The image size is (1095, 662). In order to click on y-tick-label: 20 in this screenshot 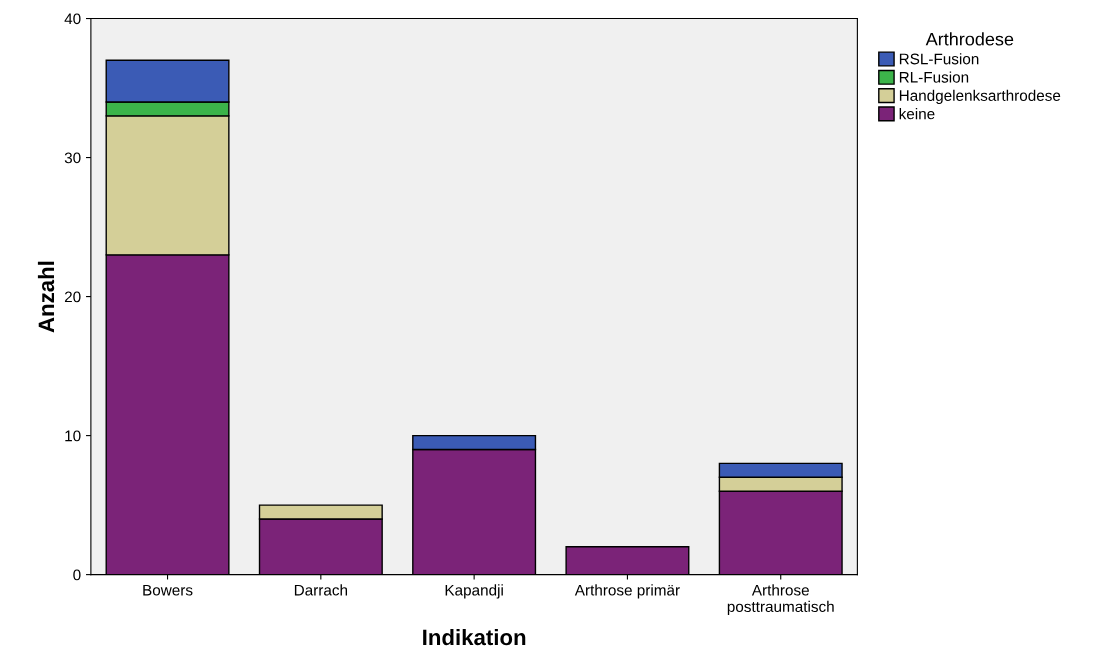, I will do `click(72, 297)`.